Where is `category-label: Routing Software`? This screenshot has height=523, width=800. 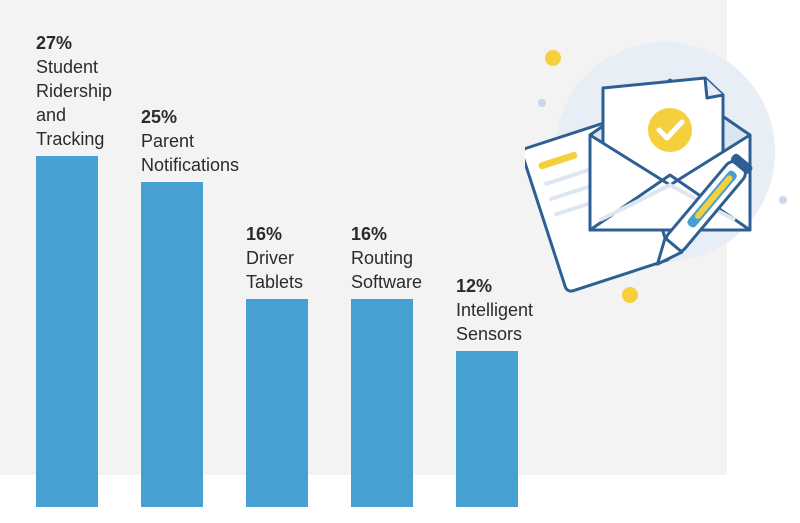
category-label: Routing Software is located at coordinates (387, 270).